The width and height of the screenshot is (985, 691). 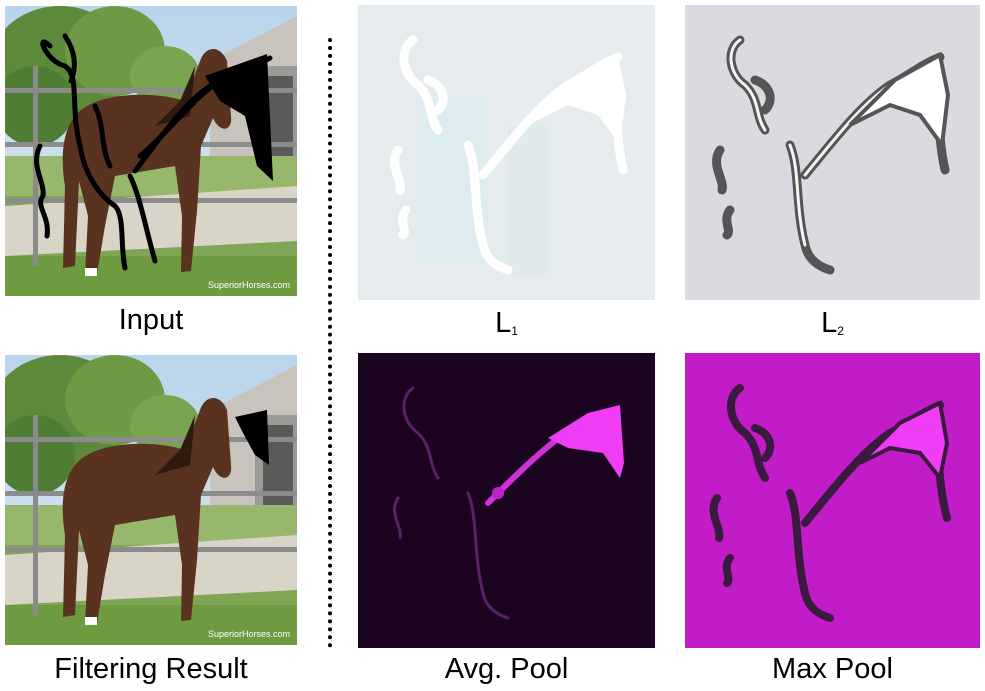 I want to click on caption-l1: L1, so click(x=506, y=325).